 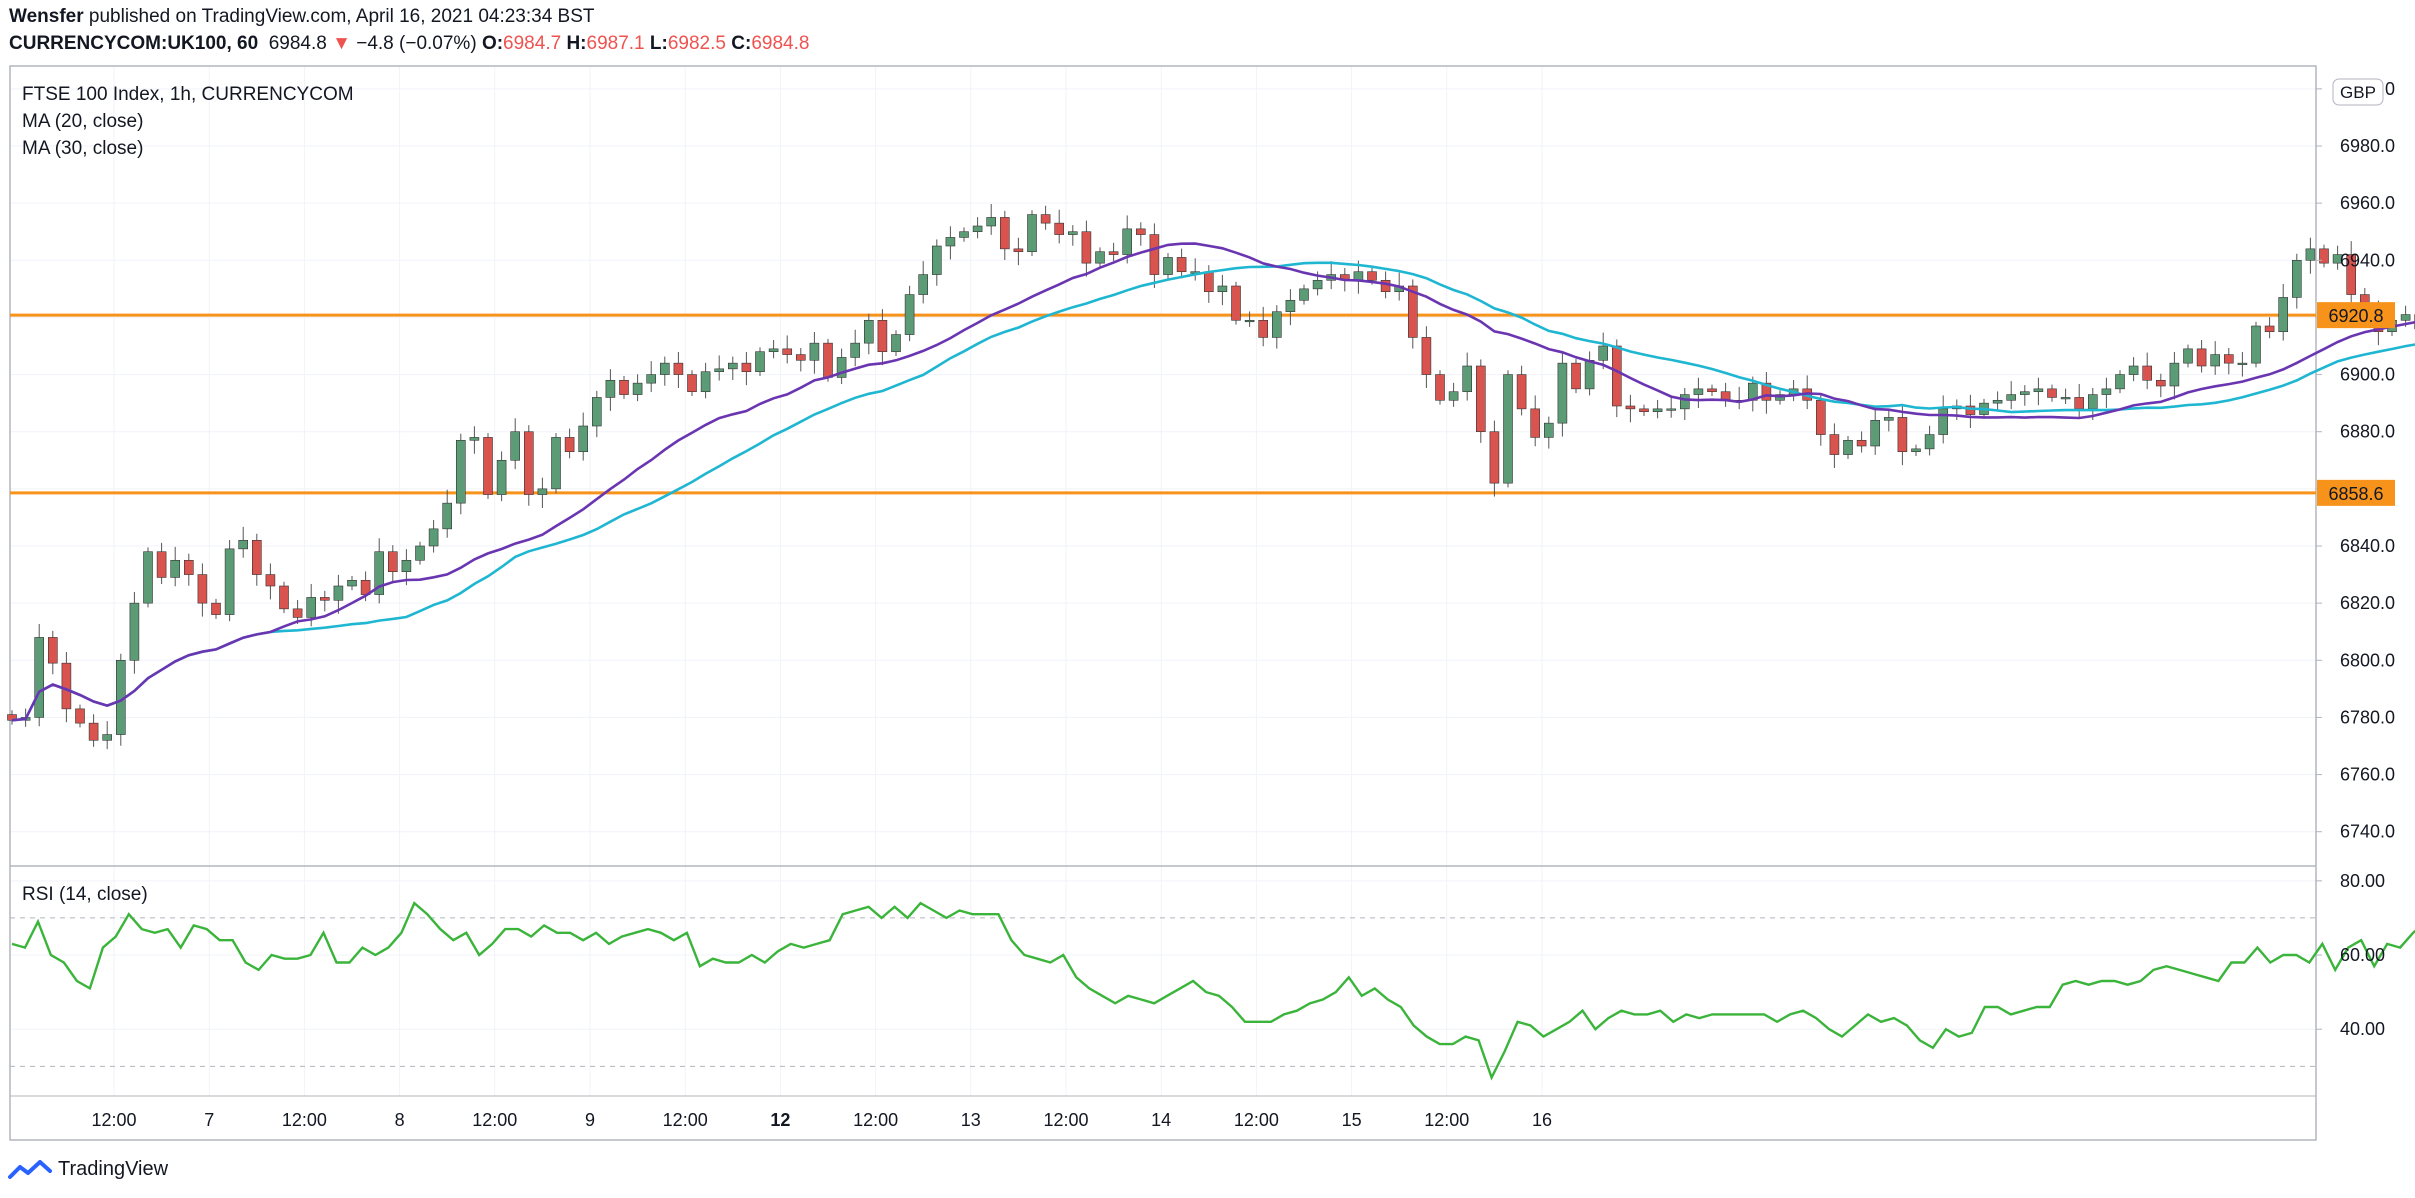 What do you see at coordinates (209, 1120) in the screenshot?
I see `time-tick-label: 7` at bounding box center [209, 1120].